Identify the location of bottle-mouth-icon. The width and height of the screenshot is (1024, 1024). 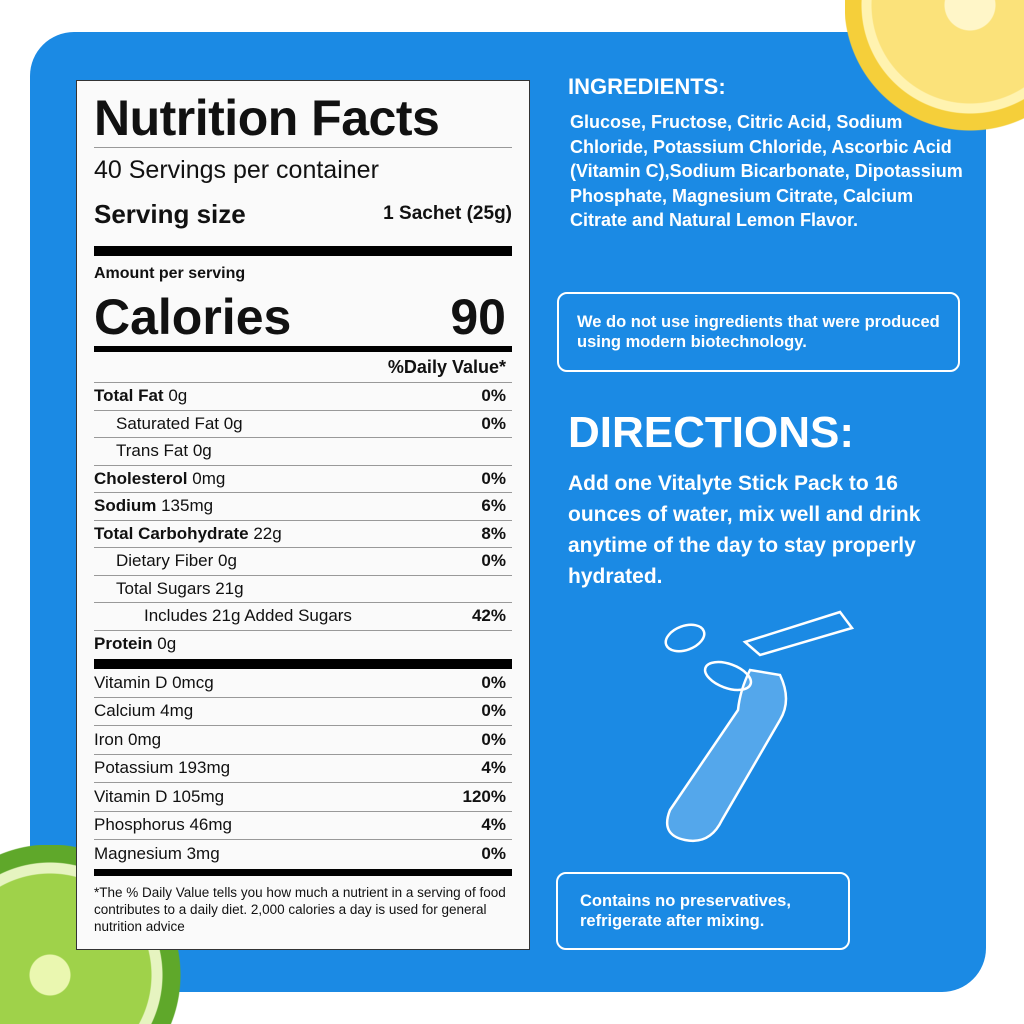
(728, 676).